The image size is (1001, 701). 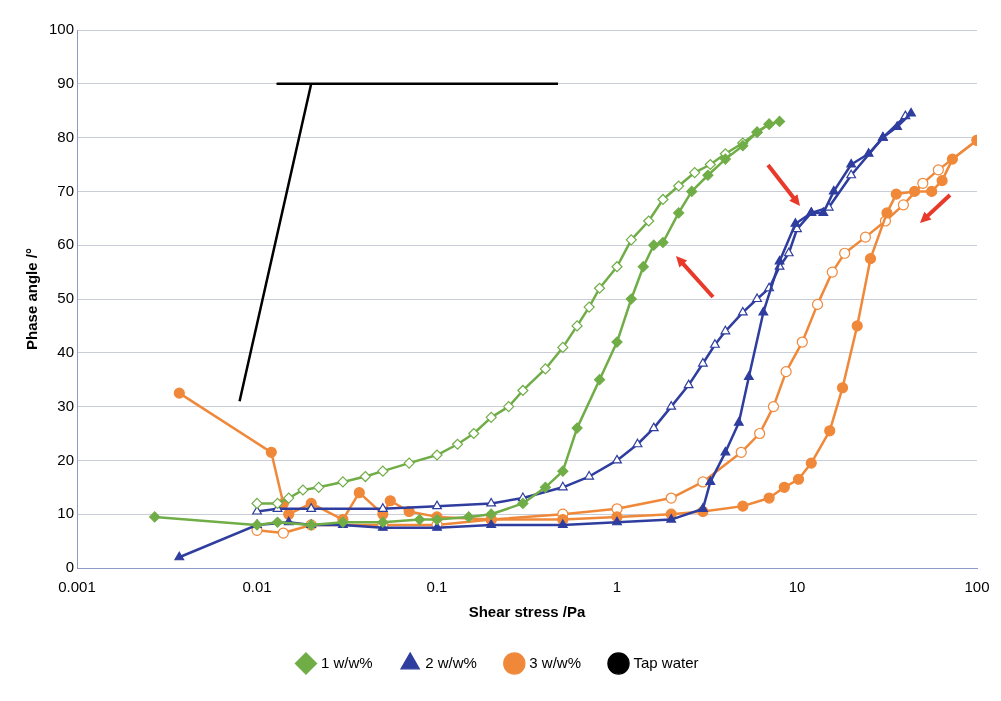 I want to click on y-tick-label: 30, so click(x=66, y=405).